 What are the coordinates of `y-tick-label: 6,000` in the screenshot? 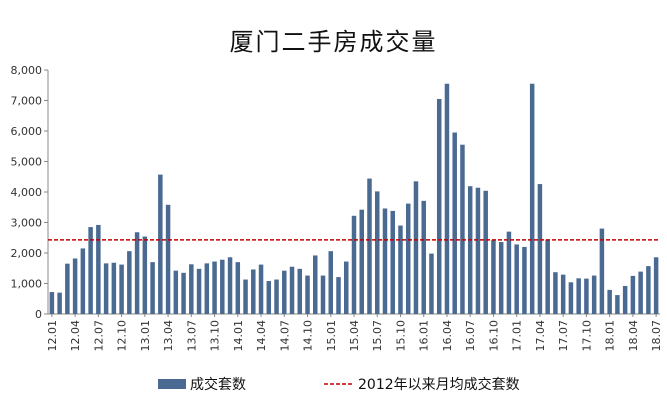 It's located at (27, 131).